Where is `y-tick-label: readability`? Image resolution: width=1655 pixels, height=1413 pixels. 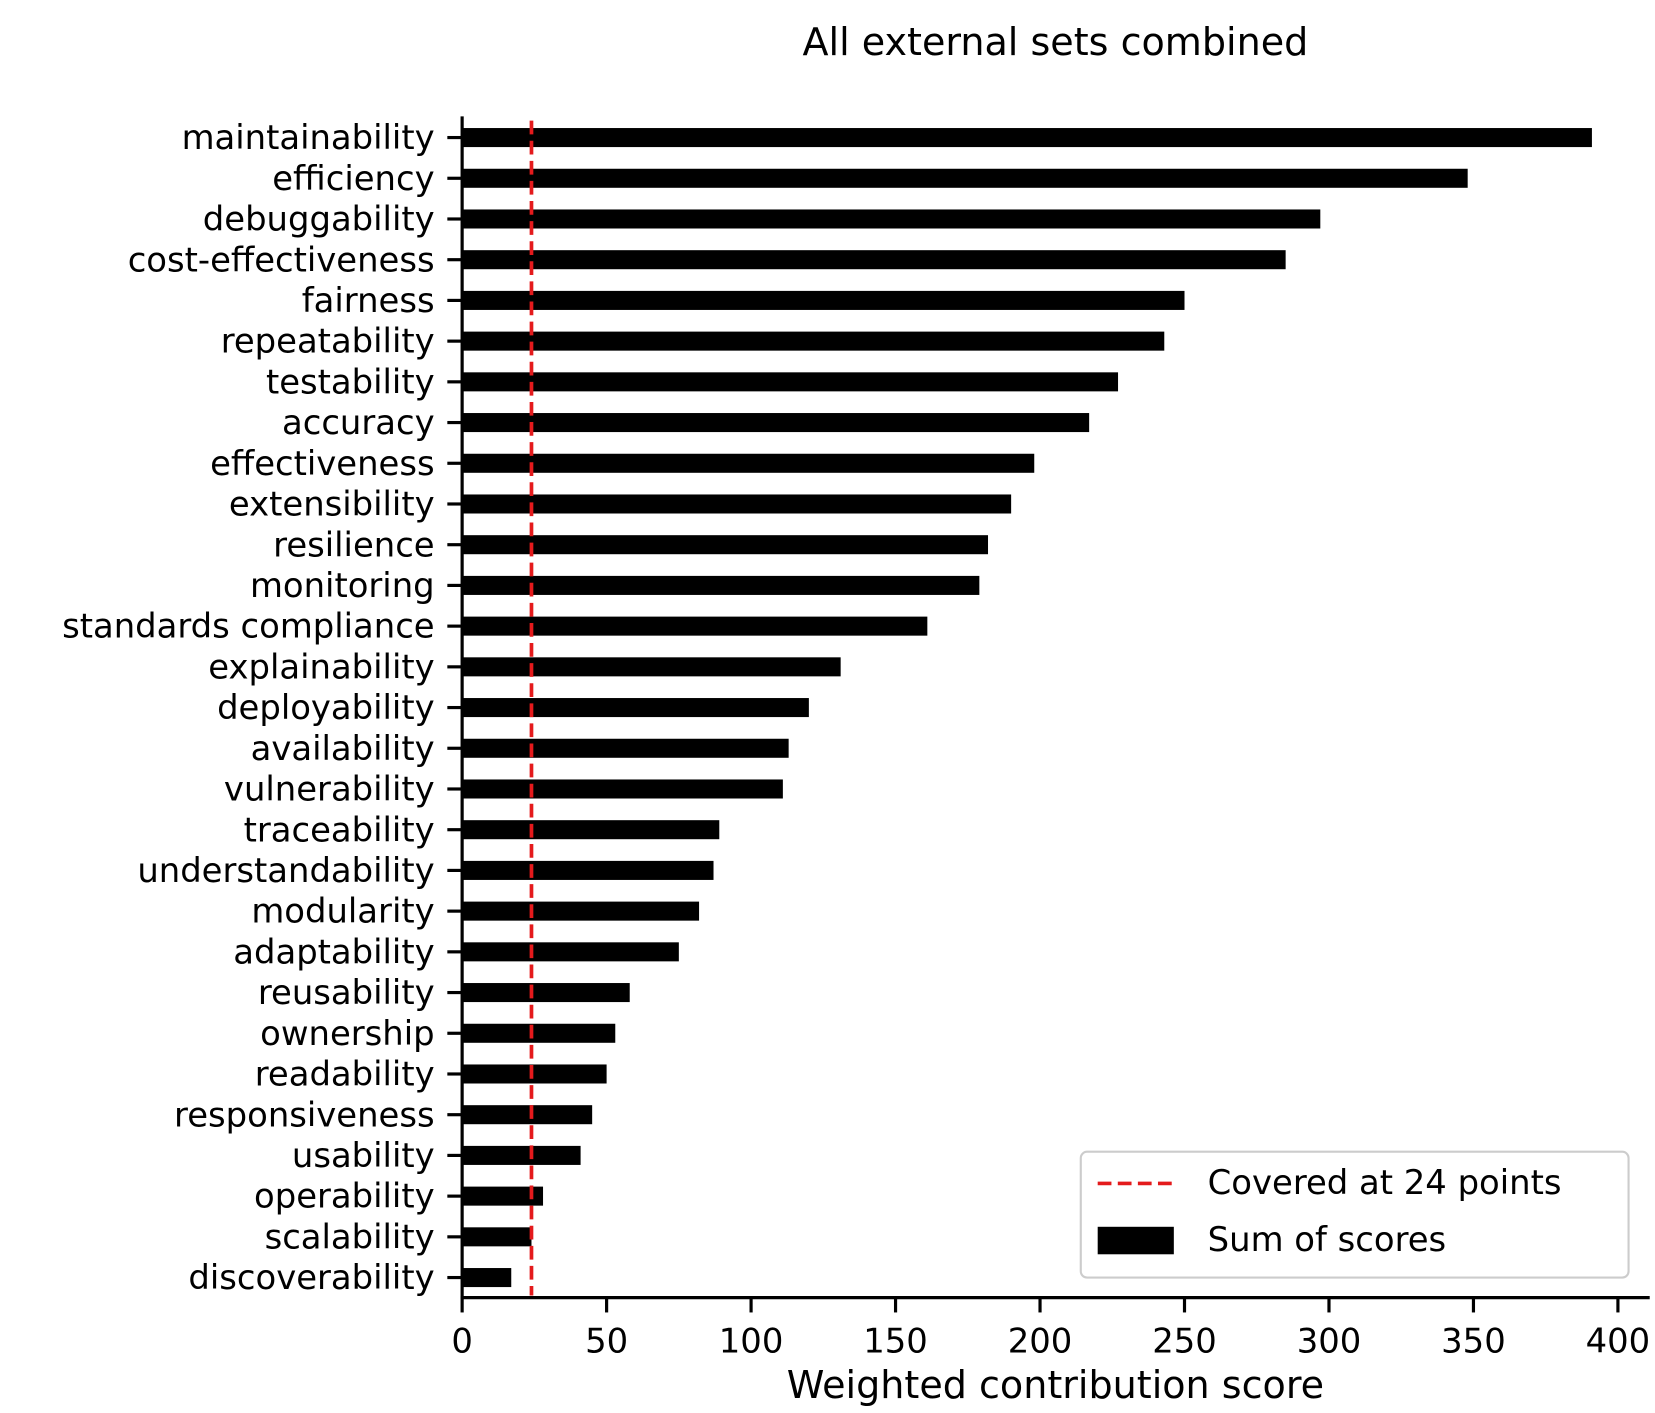
y-tick-label: readability is located at coordinates (345, 1074).